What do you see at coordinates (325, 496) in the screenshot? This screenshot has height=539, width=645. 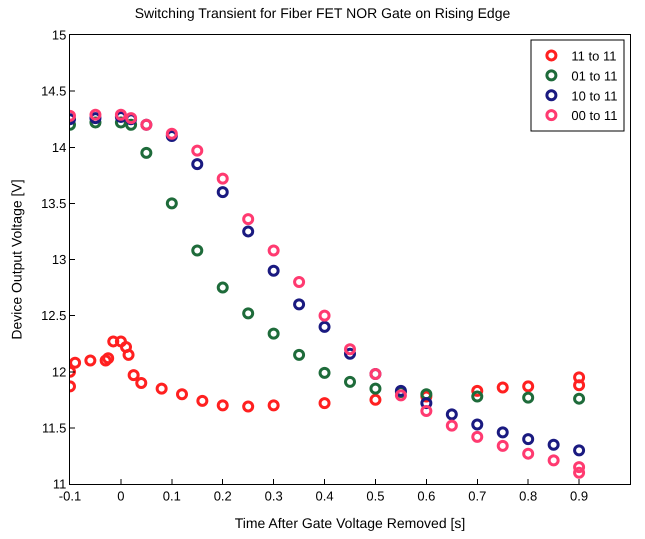 I see `x-tick-label: 0.4` at bounding box center [325, 496].